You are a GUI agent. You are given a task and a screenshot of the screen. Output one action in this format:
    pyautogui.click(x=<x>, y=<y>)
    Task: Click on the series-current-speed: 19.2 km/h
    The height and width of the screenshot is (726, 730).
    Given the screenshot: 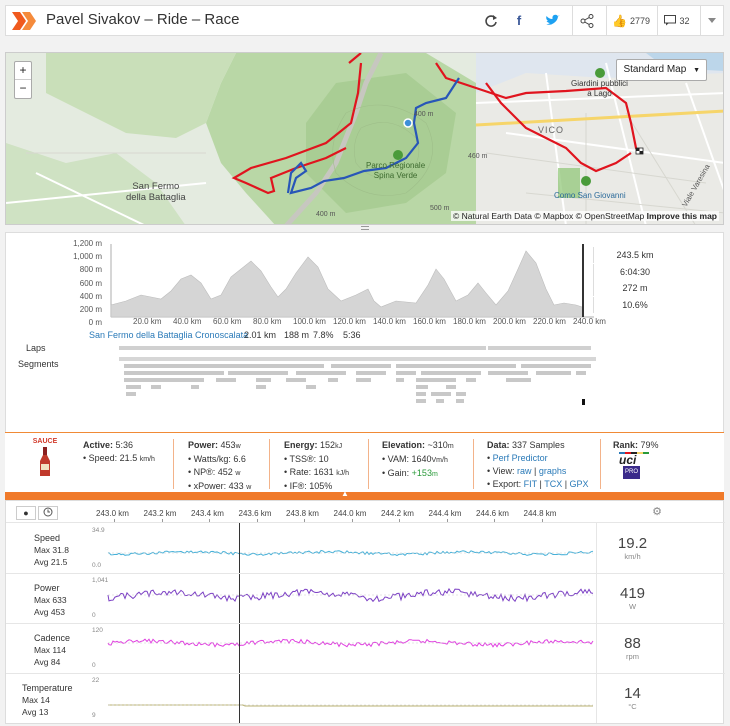 What is the action you would take?
    pyautogui.click(x=632, y=548)
    